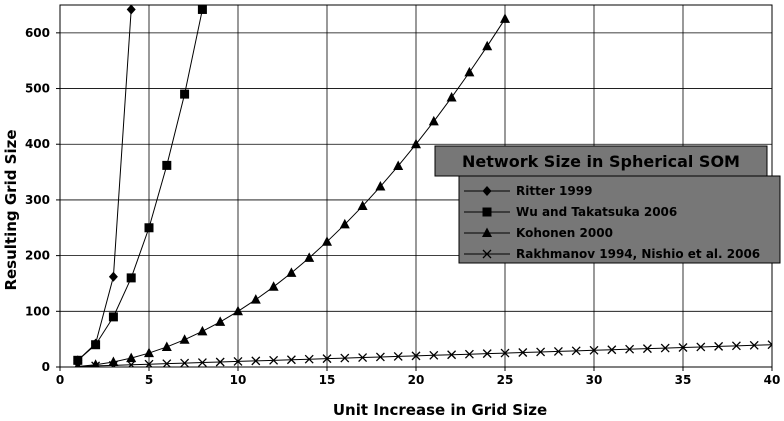  I want to click on y-tick-label: 100, so click(37, 311).